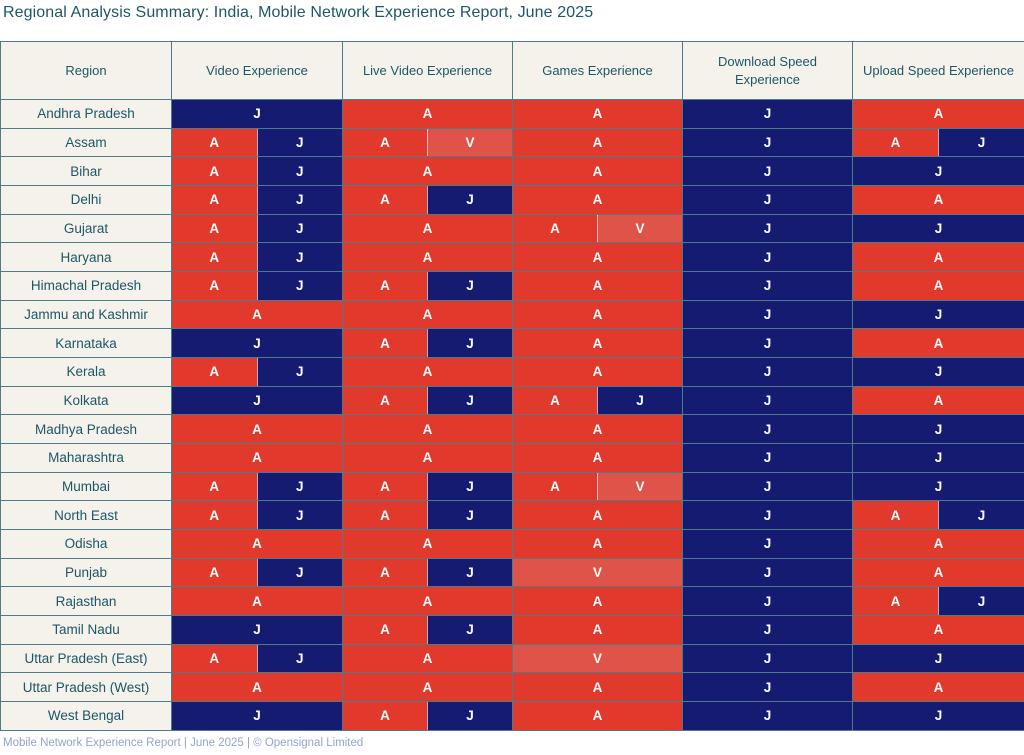 The height and width of the screenshot is (755, 1024). I want to click on region-cell: Mumbai, so click(86, 487).